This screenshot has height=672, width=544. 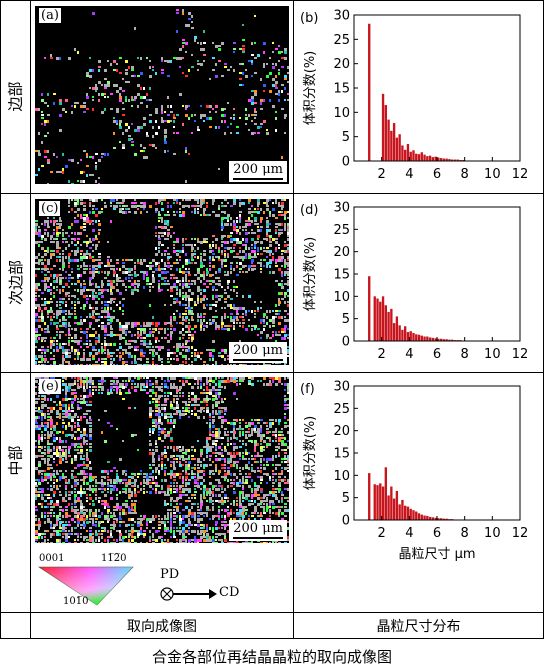 What do you see at coordinates (272, 638) in the screenshot?
I see `frame-bottom` at bounding box center [272, 638].